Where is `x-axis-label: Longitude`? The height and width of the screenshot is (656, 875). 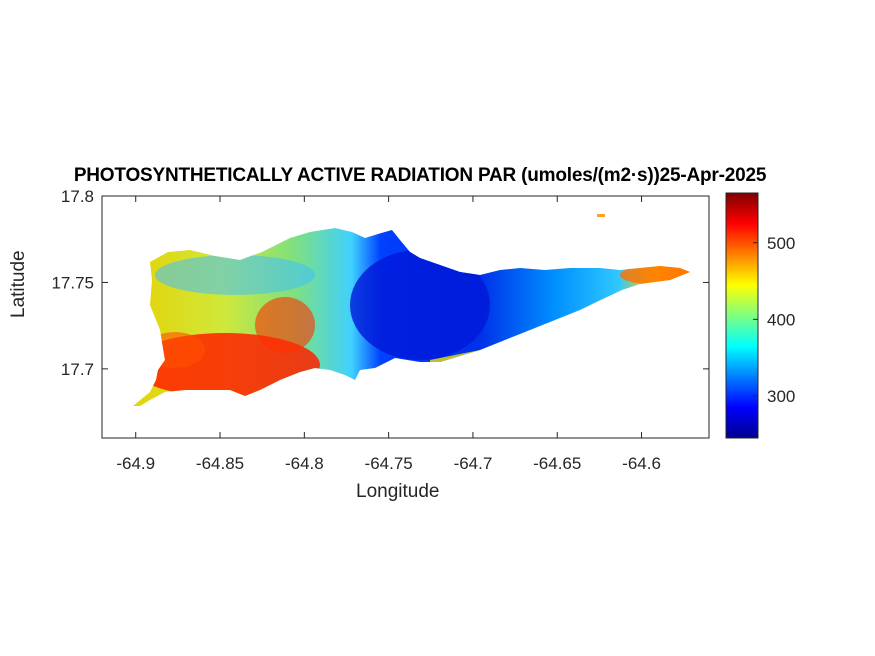
x-axis-label: Longitude is located at coordinates (398, 491).